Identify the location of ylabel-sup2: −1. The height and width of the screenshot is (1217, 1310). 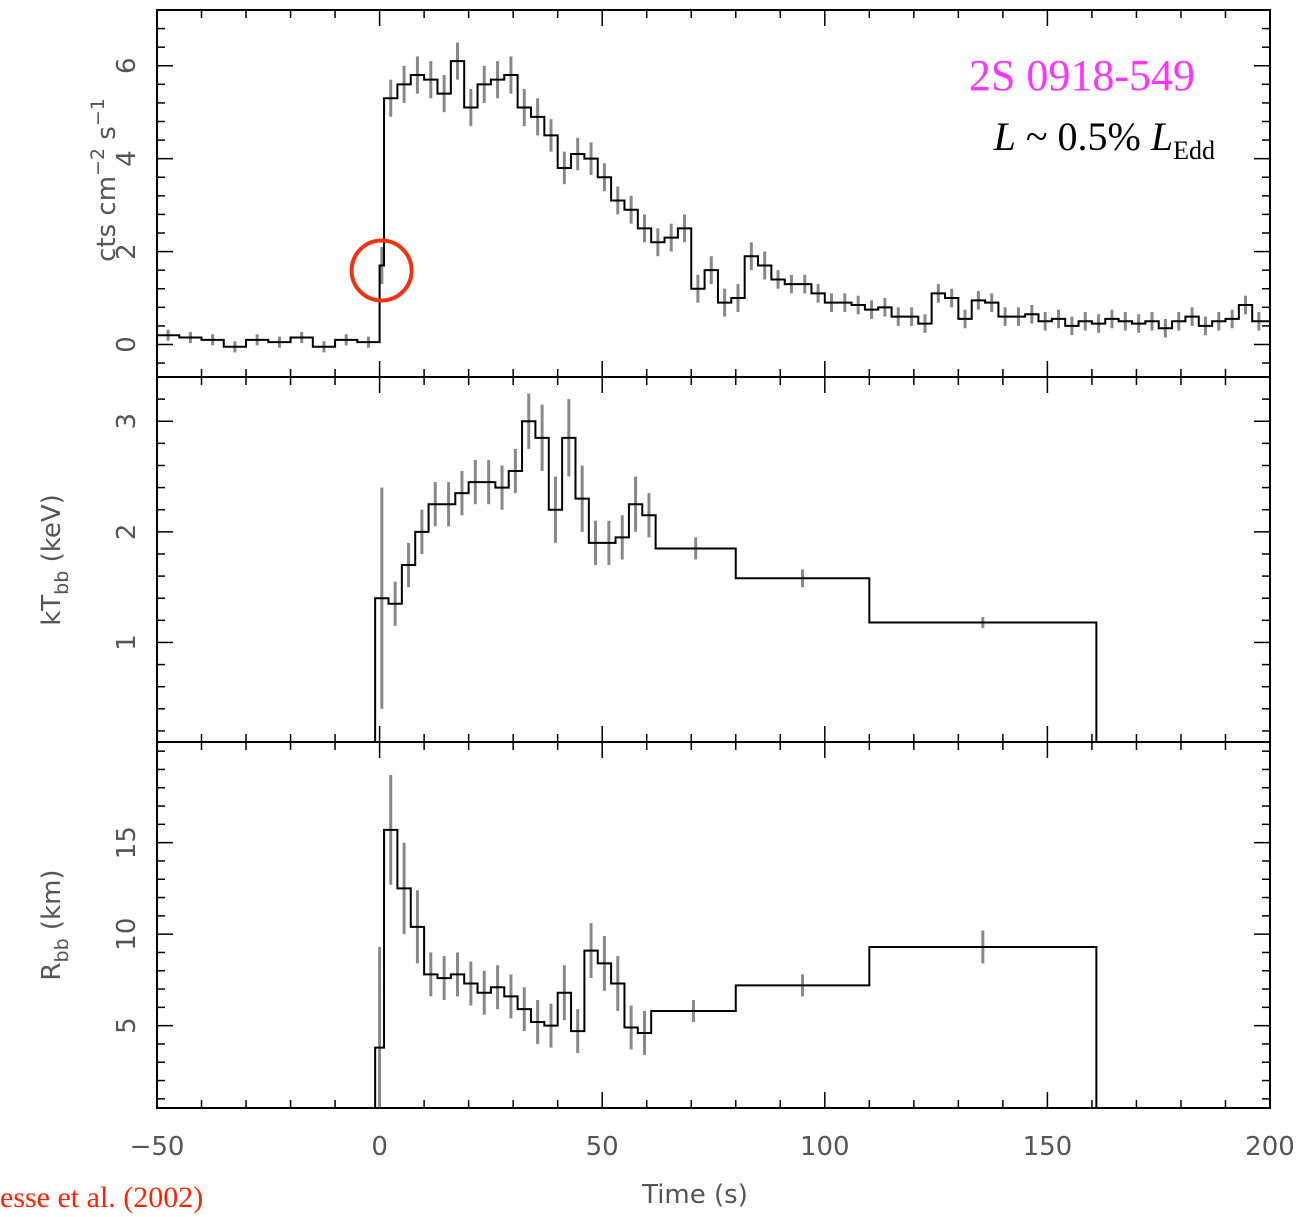
(98, 112).